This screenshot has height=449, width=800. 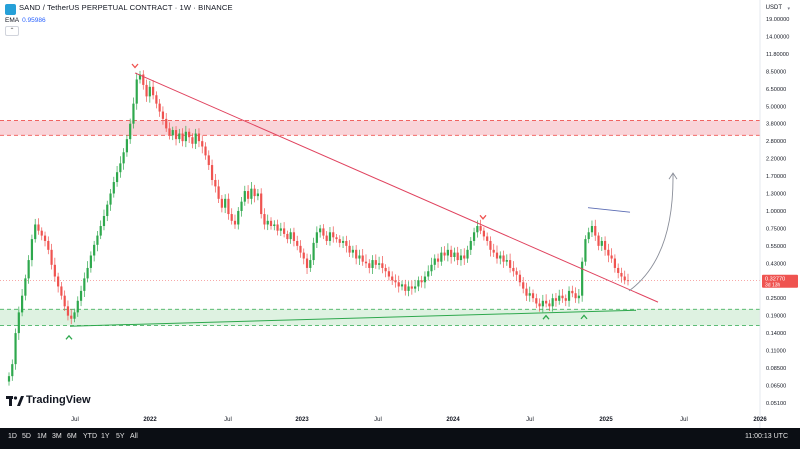 I want to click on range-1m: 1M, so click(x=42, y=436).